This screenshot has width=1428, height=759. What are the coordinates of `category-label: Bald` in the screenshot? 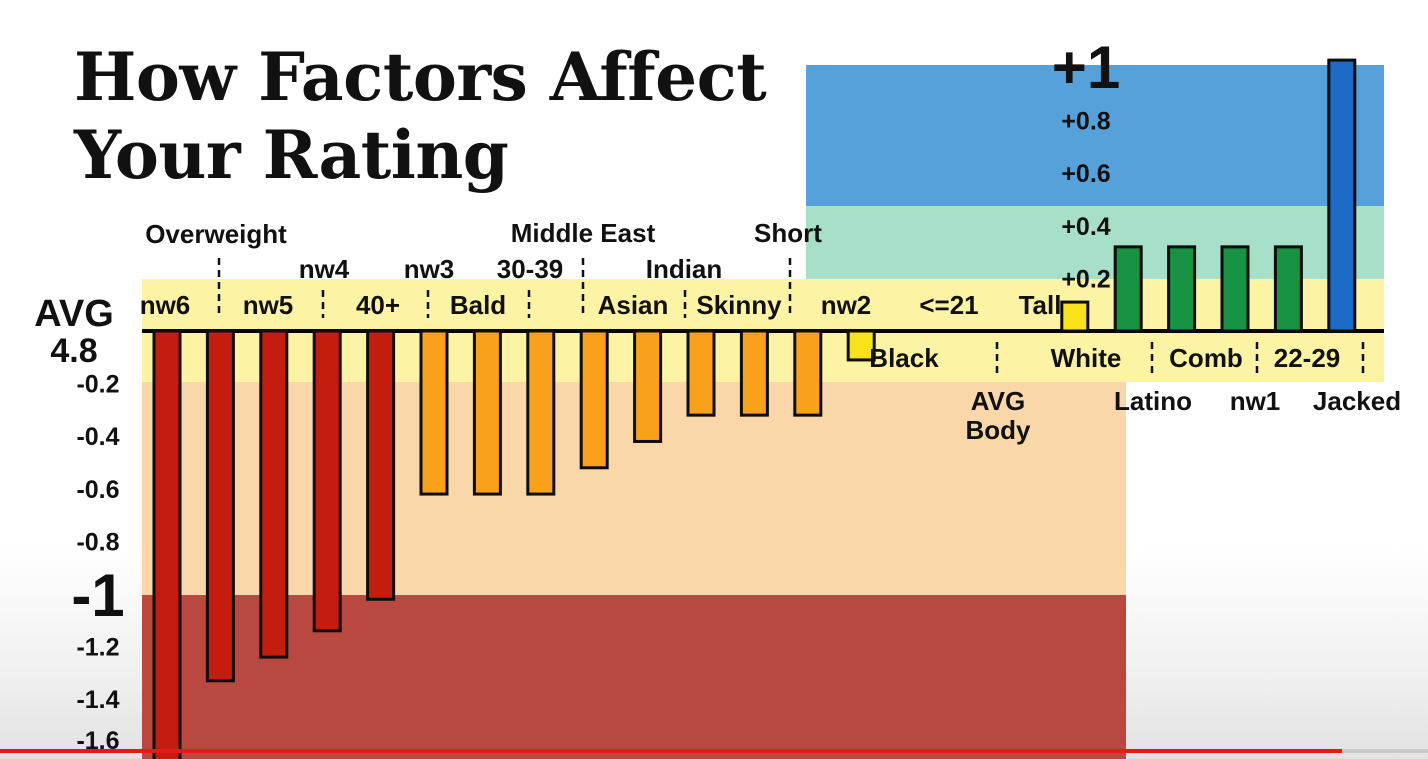 It's located at (478, 305).